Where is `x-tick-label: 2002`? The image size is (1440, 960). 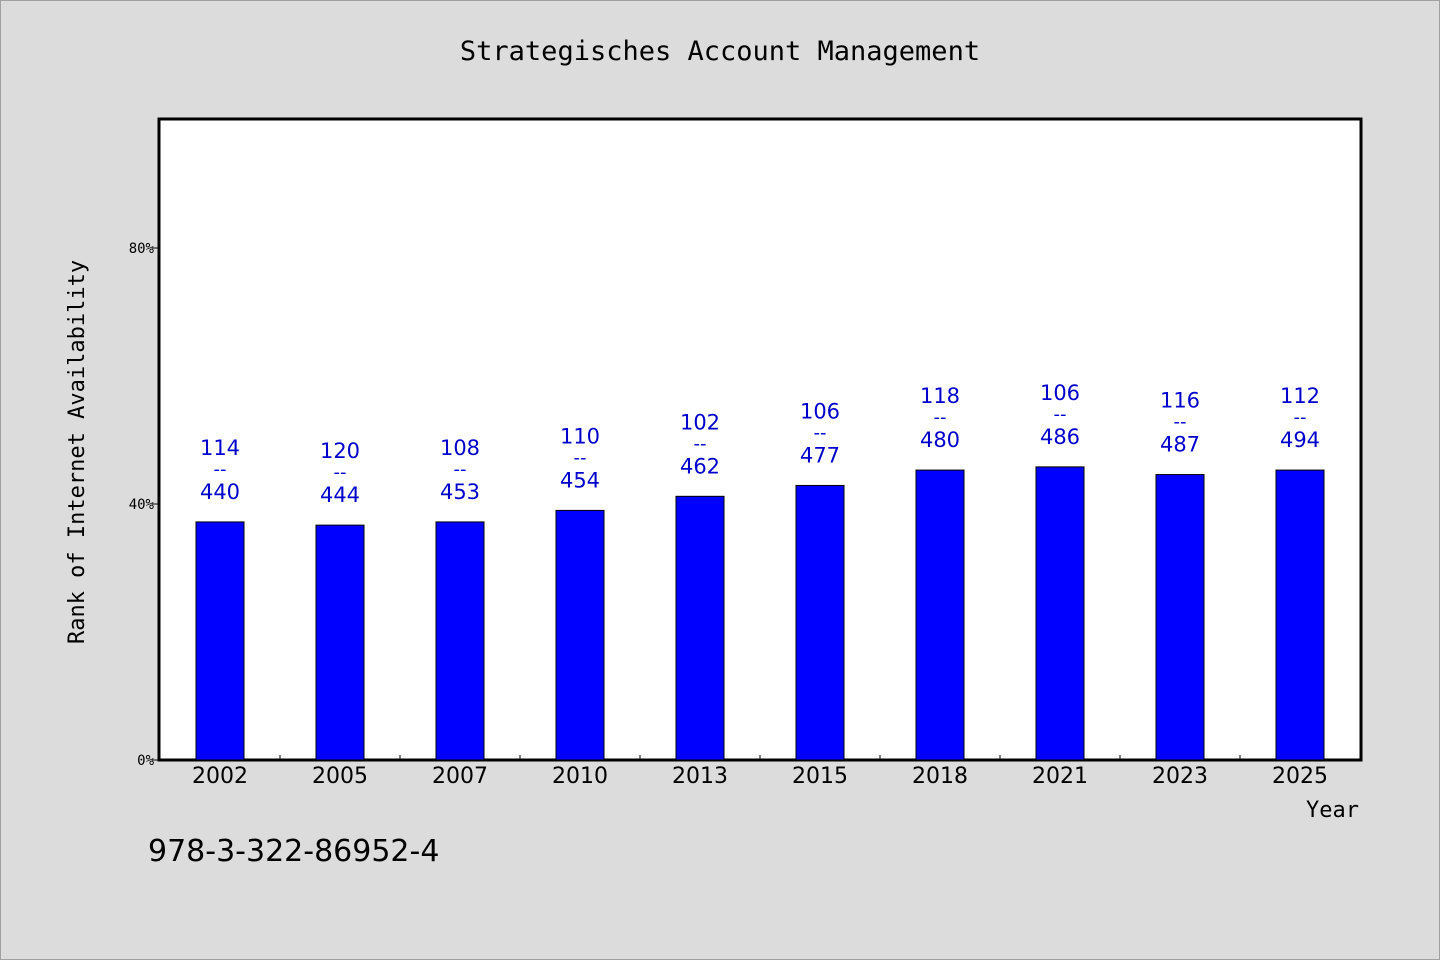
x-tick-label: 2002 is located at coordinates (220, 776).